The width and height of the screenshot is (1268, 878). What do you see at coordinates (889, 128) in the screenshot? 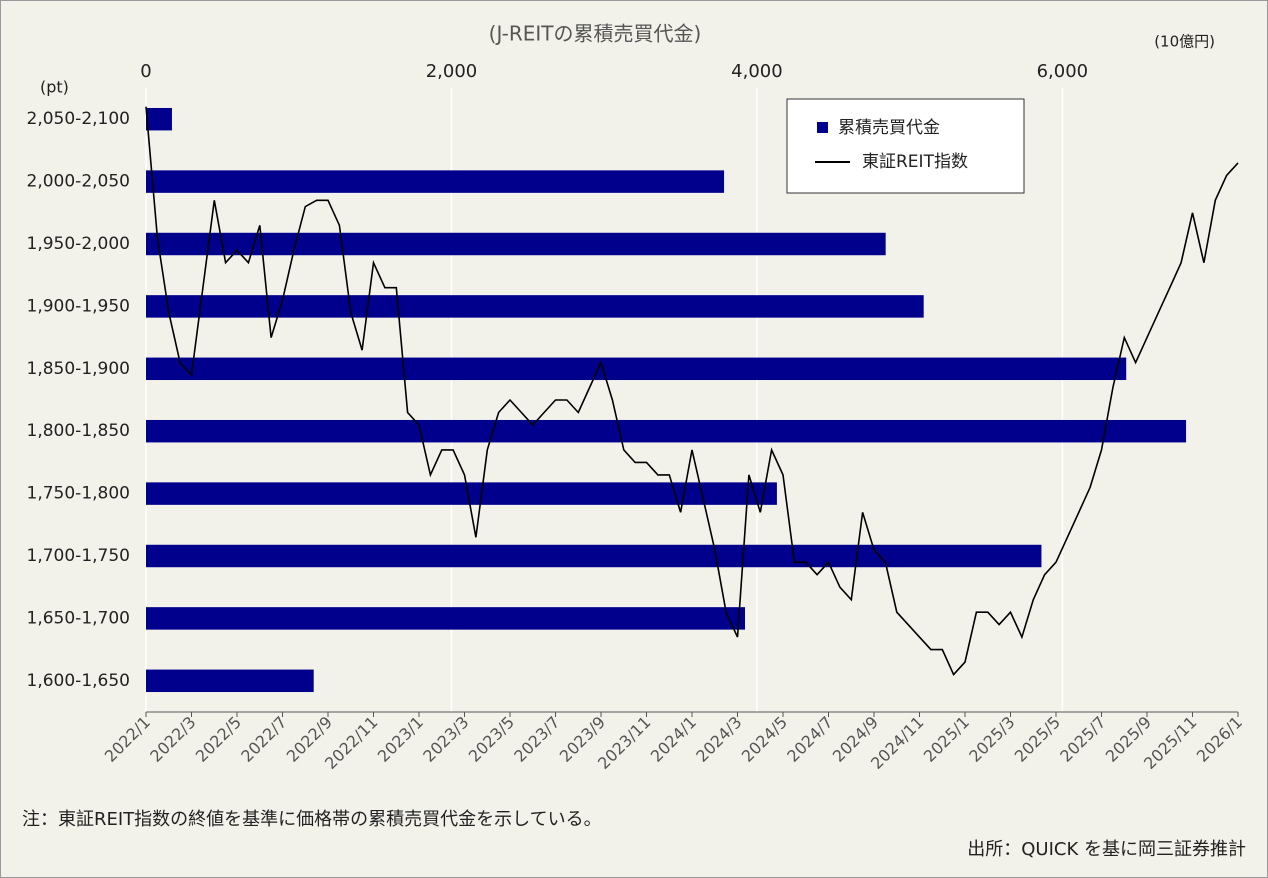
I see `legend-label: 累積売買代金` at bounding box center [889, 128].